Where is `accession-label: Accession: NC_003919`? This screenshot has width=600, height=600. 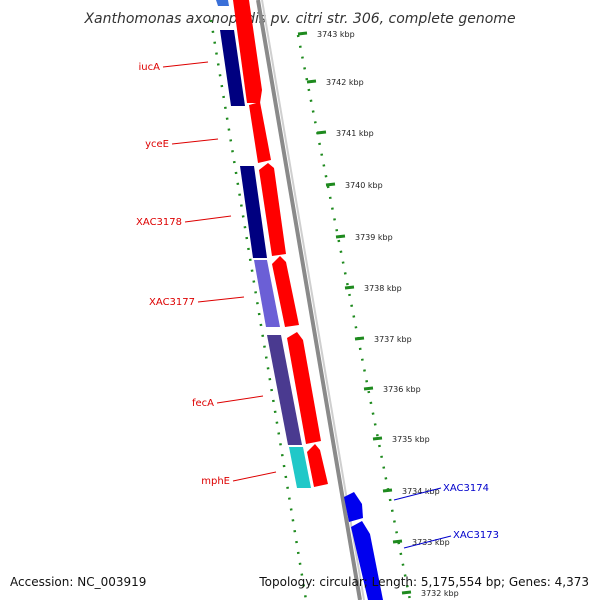
accession-label: Accession: NC_003919 is located at coordinates (78, 582).